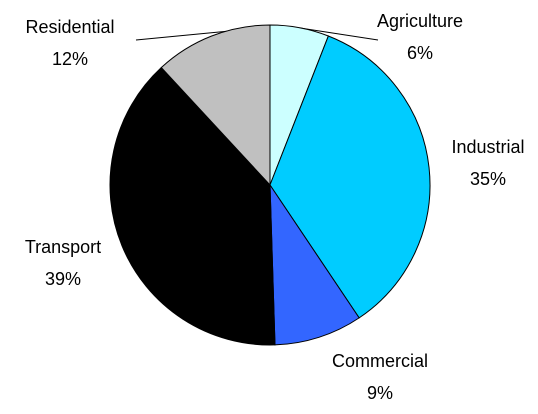 Image resolution: width=538 pixels, height=414 pixels. Describe the element at coordinates (70, 59) in the screenshot. I see `value-label: 12%` at that location.